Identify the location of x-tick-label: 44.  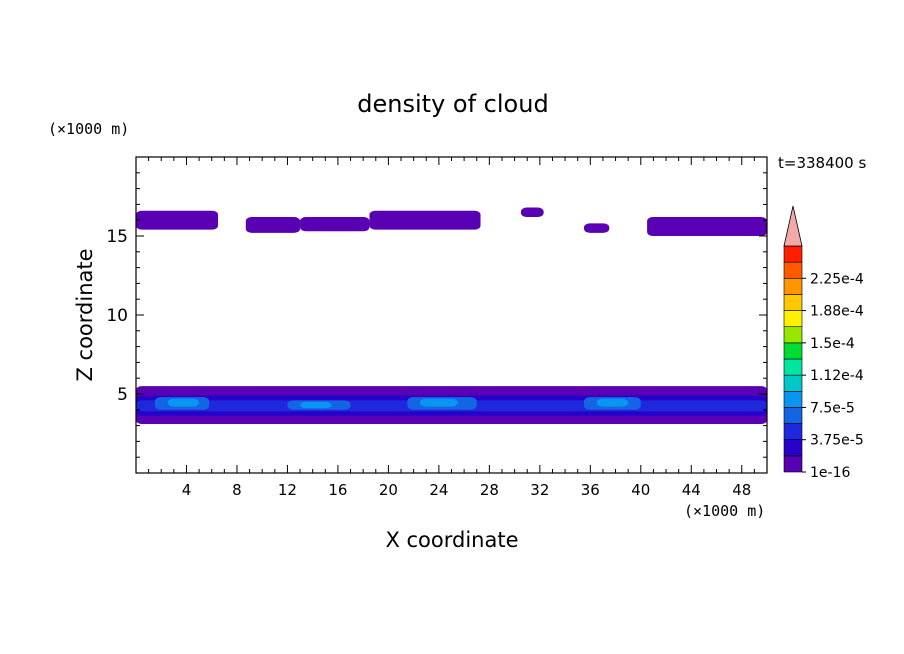
(691, 490).